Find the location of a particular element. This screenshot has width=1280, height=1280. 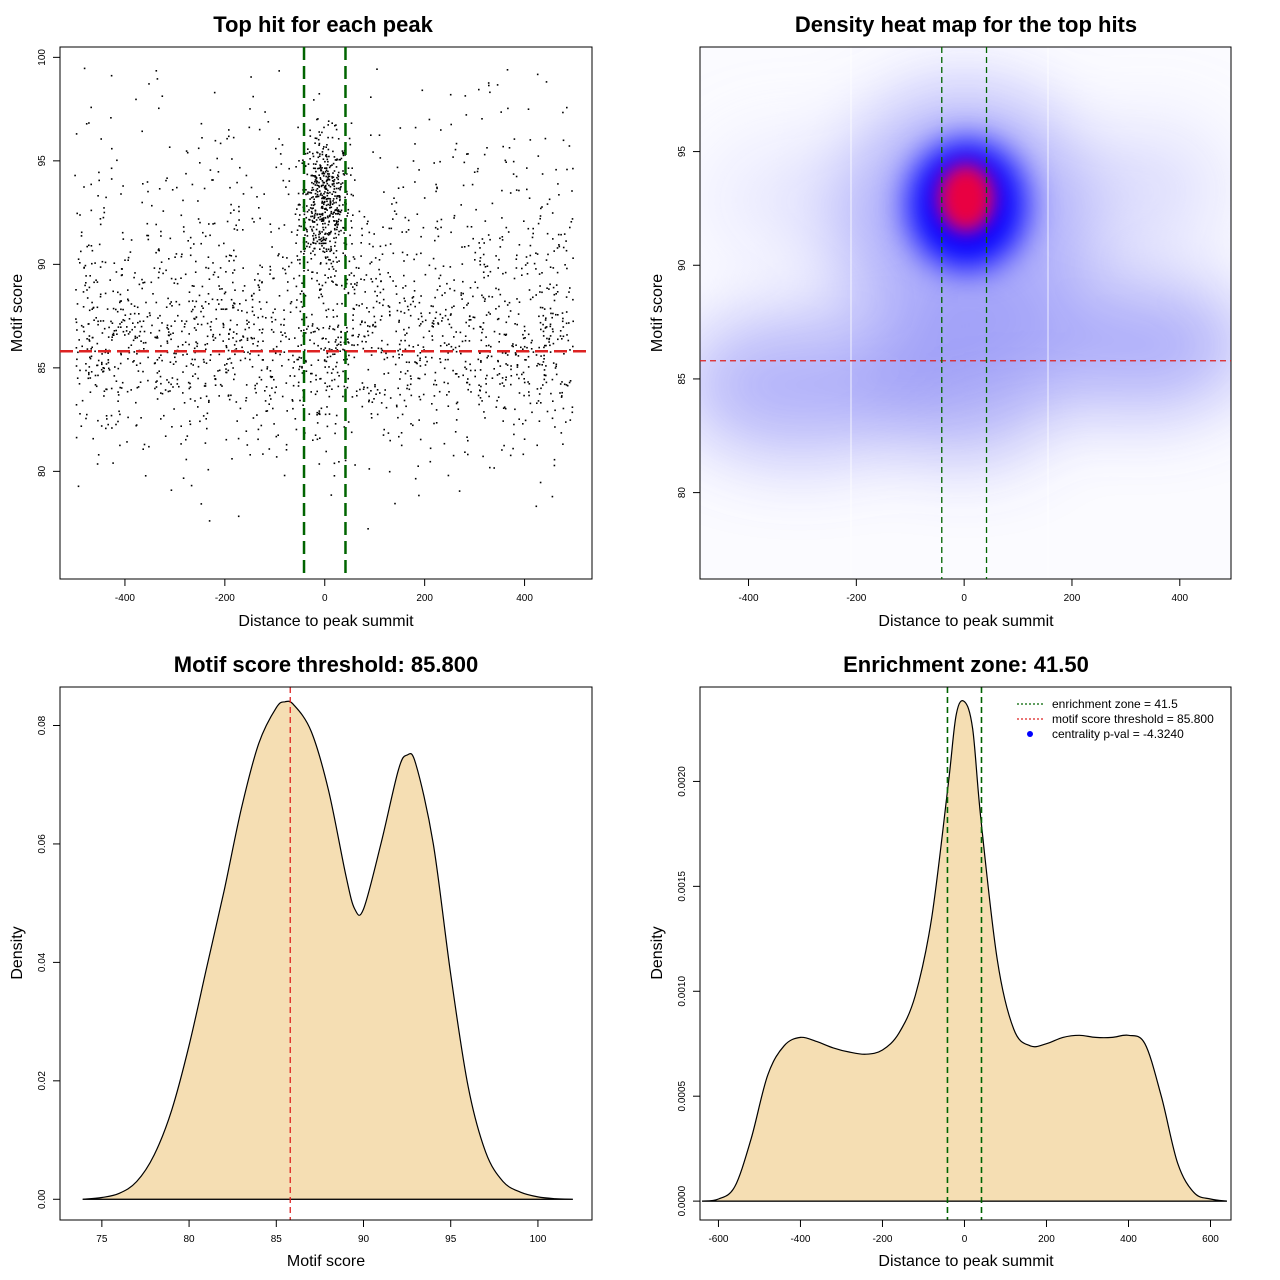

heatmap-x-label: Distance to peak summit is located at coordinates (966, 621).